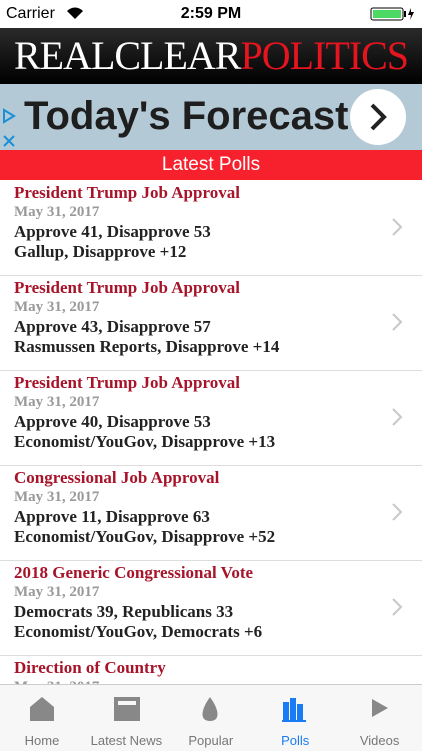 The width and height of the screenshot is (422, 751). Describe the element at coordinates (75, 13) in the screenshot. I see `wifi-icon` at that location.